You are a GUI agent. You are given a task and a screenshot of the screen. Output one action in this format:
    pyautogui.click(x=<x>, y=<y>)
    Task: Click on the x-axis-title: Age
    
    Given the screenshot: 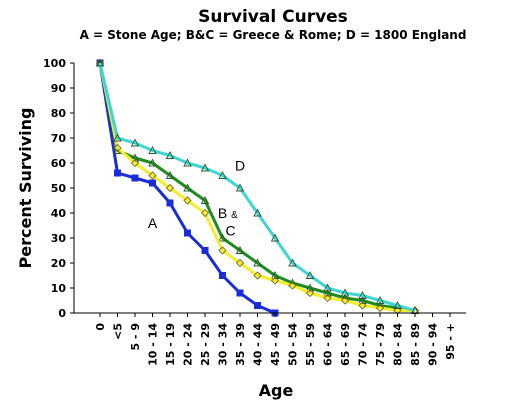 What is the action you would take?
    pyautogui.click(x=276, y=390)
    